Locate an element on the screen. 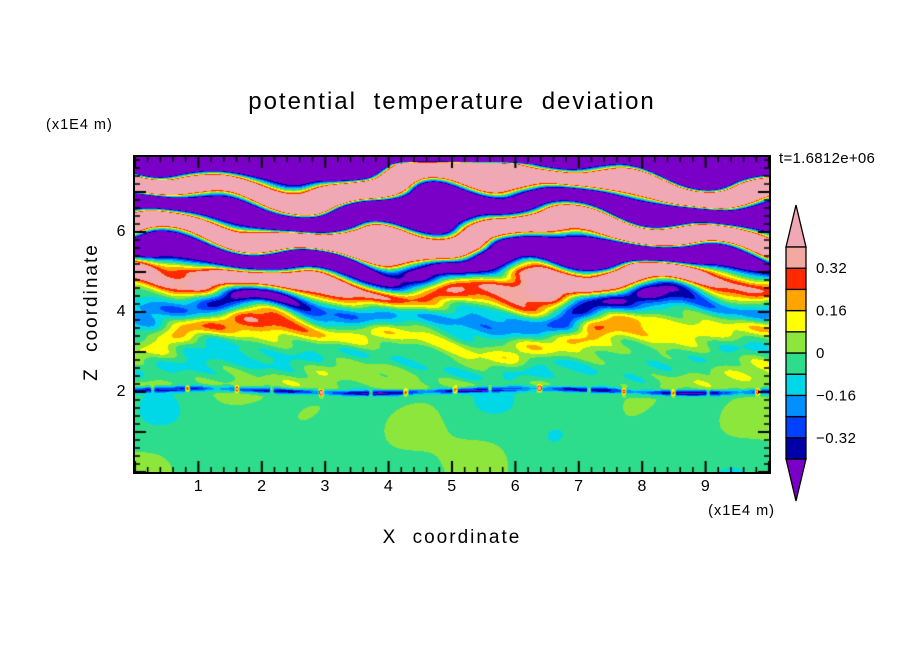 This screenshot has height=654, width=904. colorbar-tick-label: 0.32 is located at coordinates (831, 268).